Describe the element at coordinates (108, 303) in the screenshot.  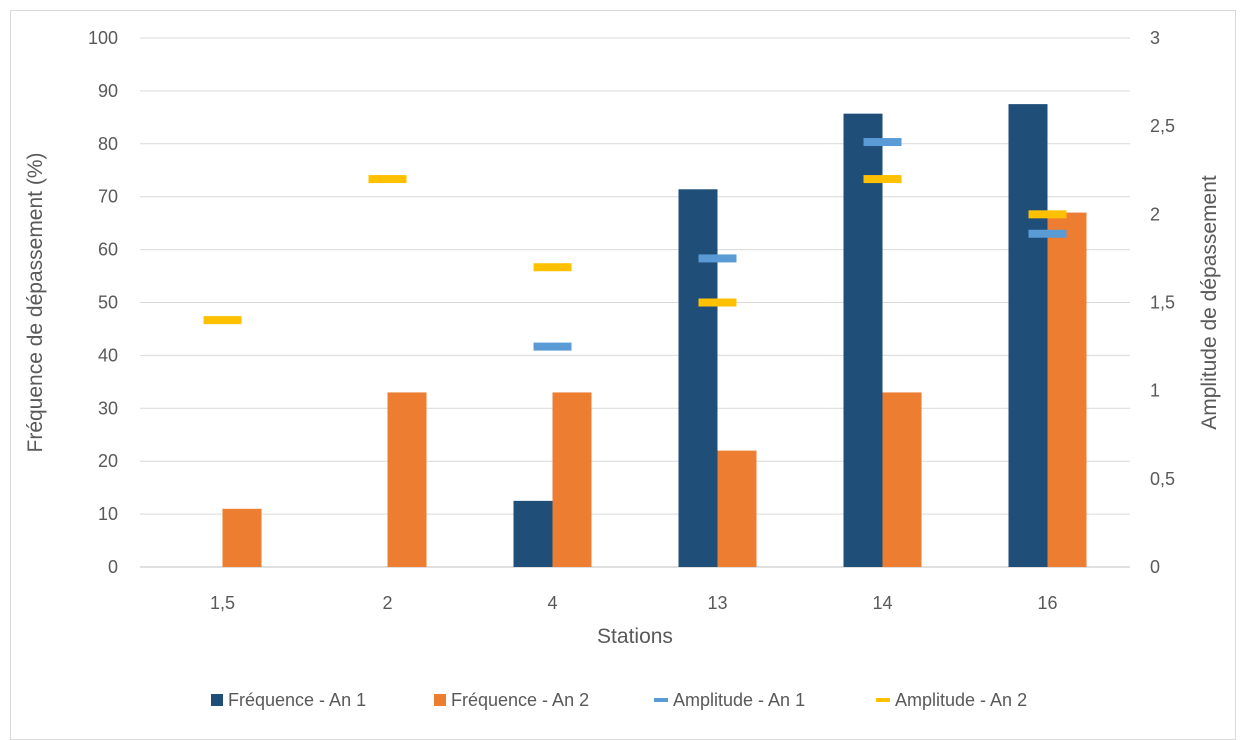
I see `y-tick-label: 50` at that location.